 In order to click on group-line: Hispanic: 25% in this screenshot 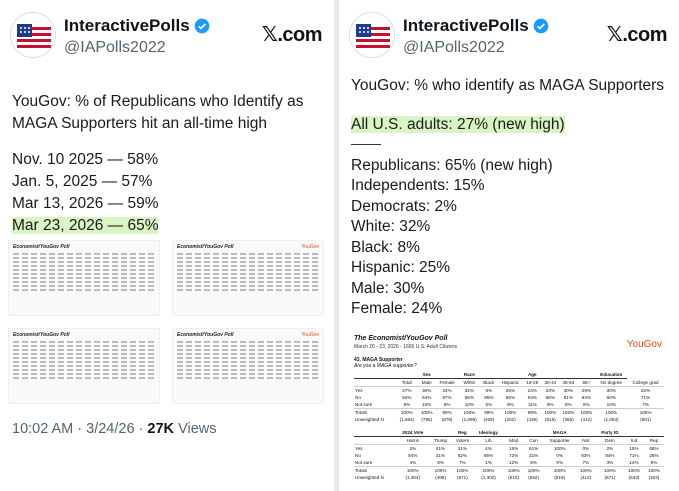, I will do `click(401, 267)`.